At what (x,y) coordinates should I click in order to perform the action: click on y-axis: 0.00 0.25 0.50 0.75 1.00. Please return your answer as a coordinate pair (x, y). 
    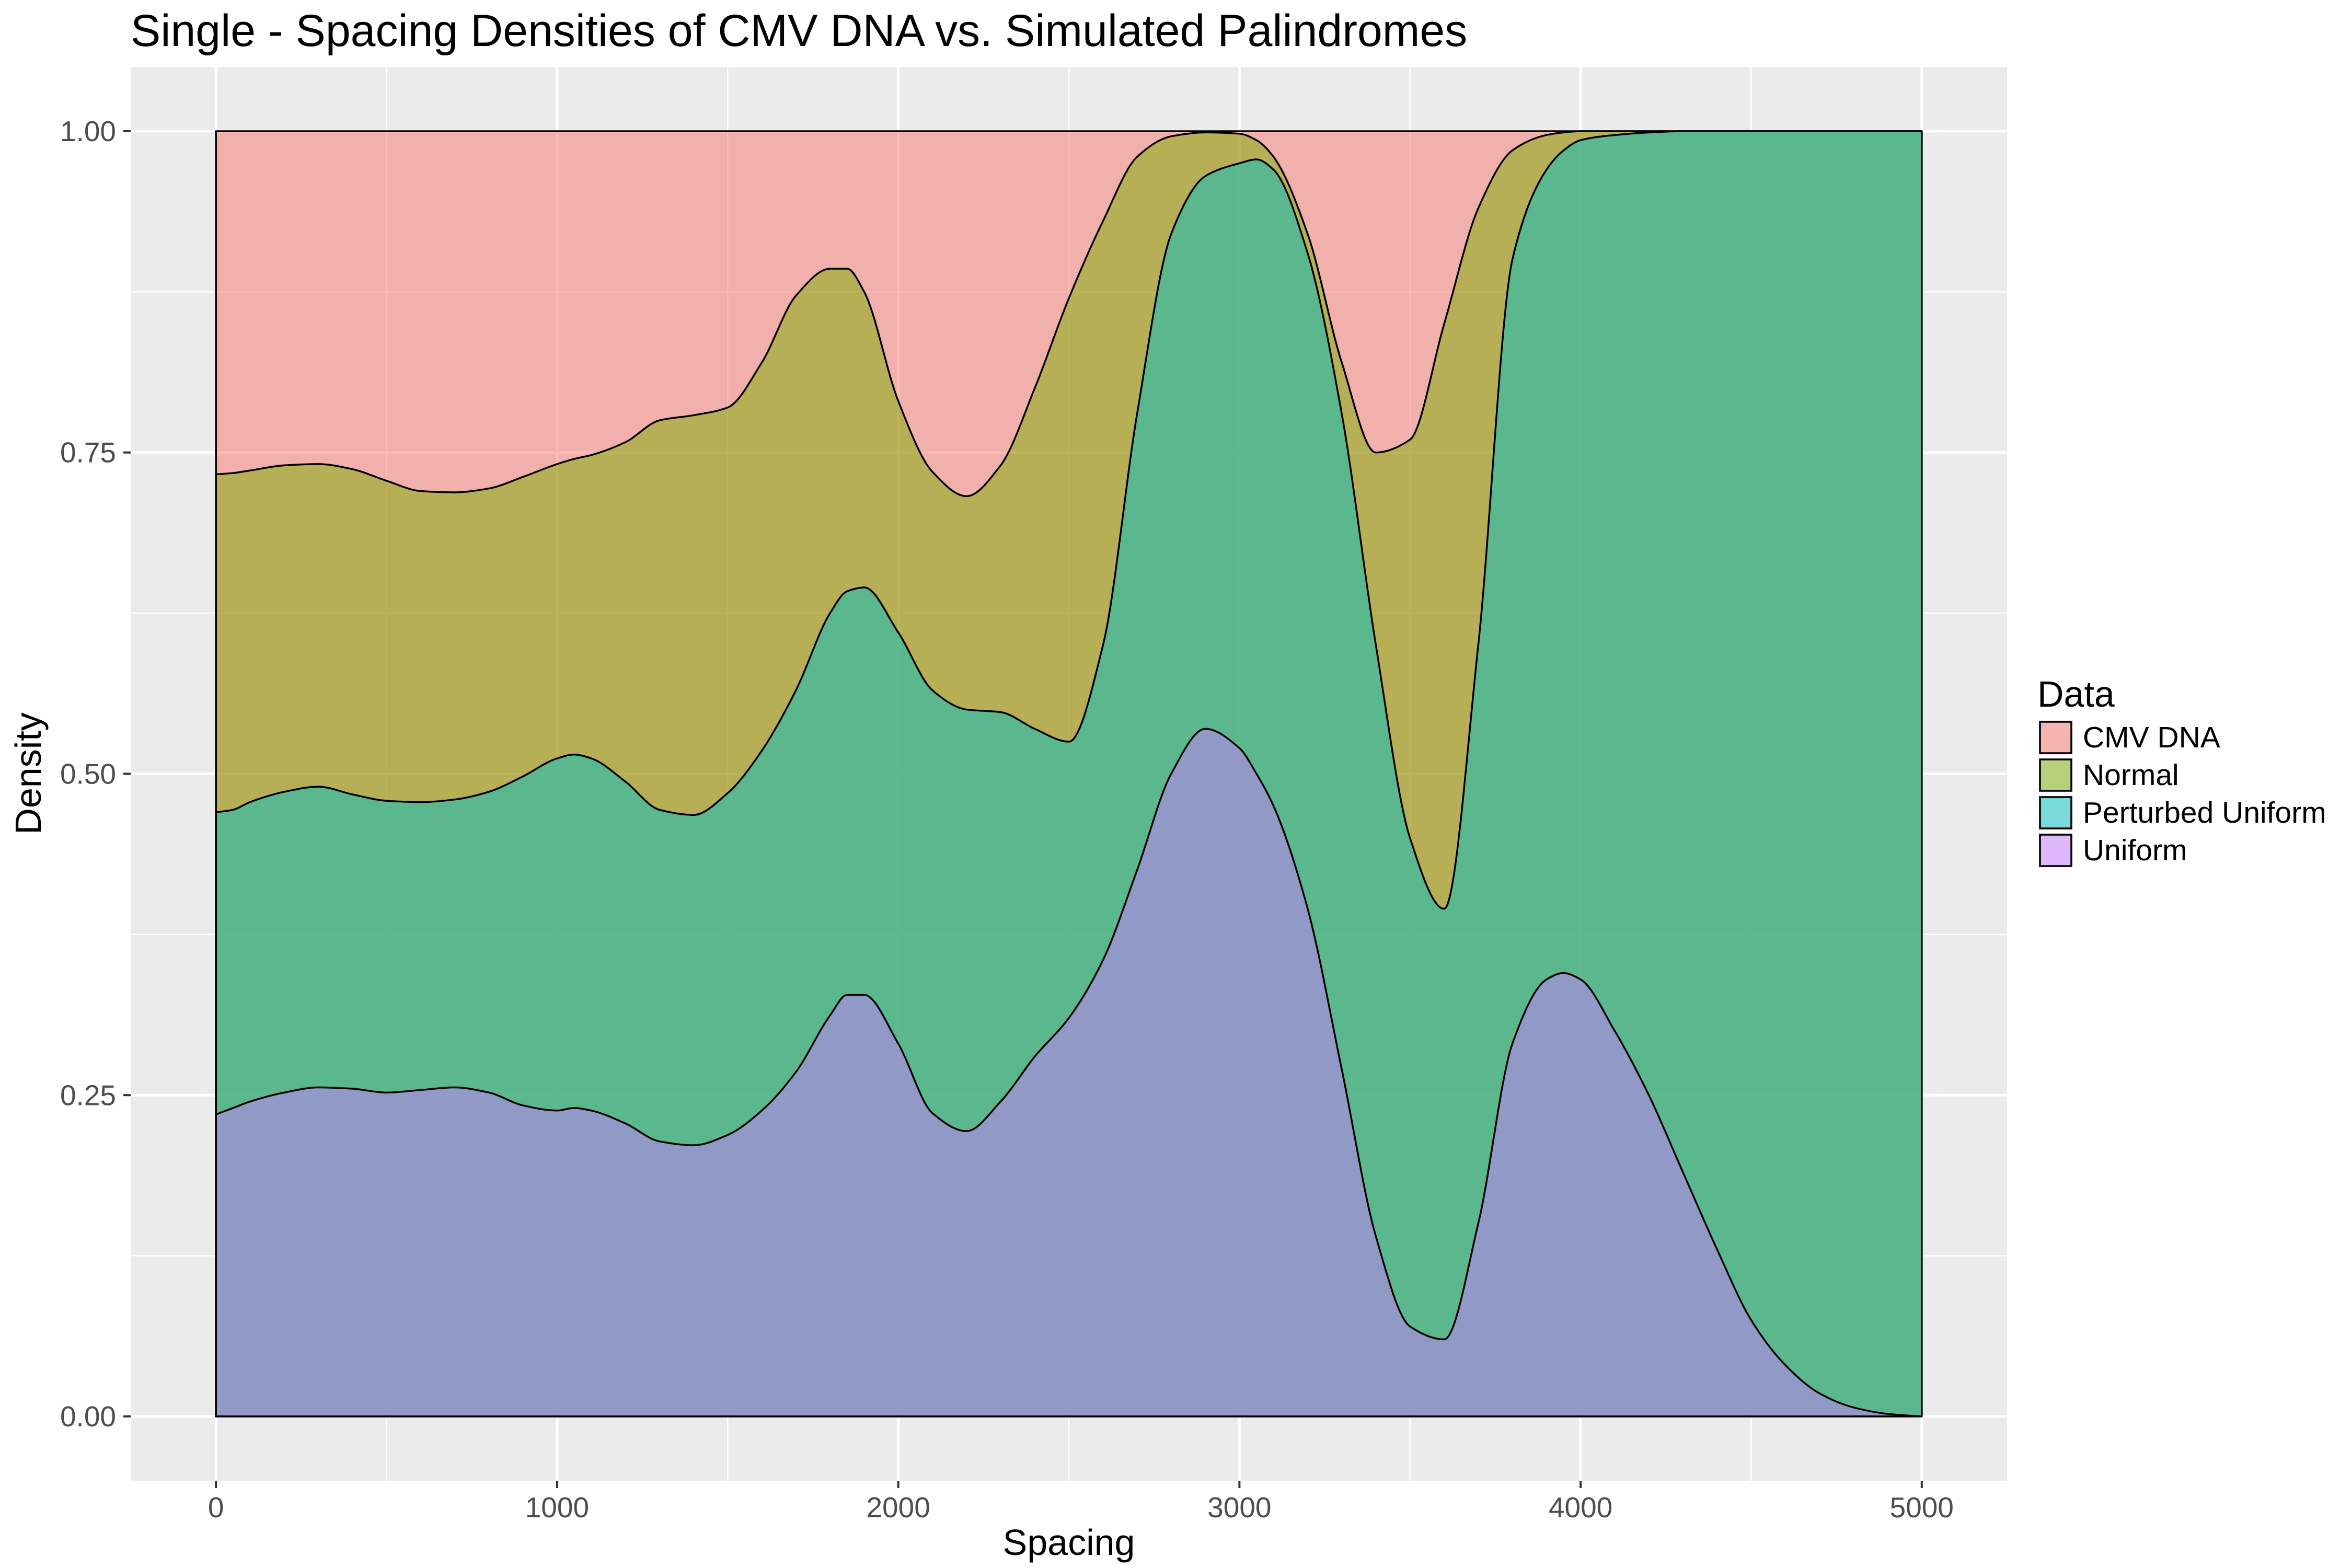
    Looking at the image, I should click on (95, 774).